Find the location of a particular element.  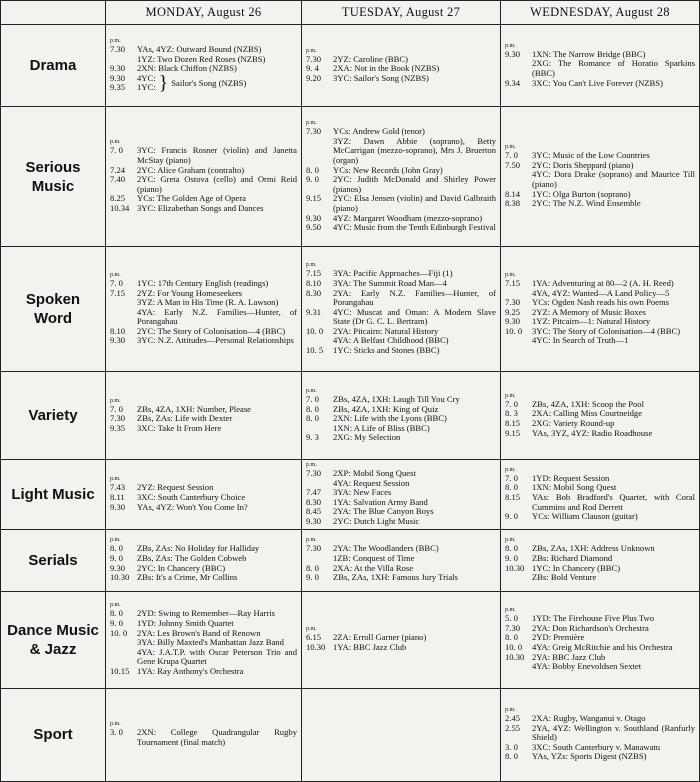

listing: 7.30 YCs: Ogden Nash reads his own Poems is located at coordinates (600, 303).